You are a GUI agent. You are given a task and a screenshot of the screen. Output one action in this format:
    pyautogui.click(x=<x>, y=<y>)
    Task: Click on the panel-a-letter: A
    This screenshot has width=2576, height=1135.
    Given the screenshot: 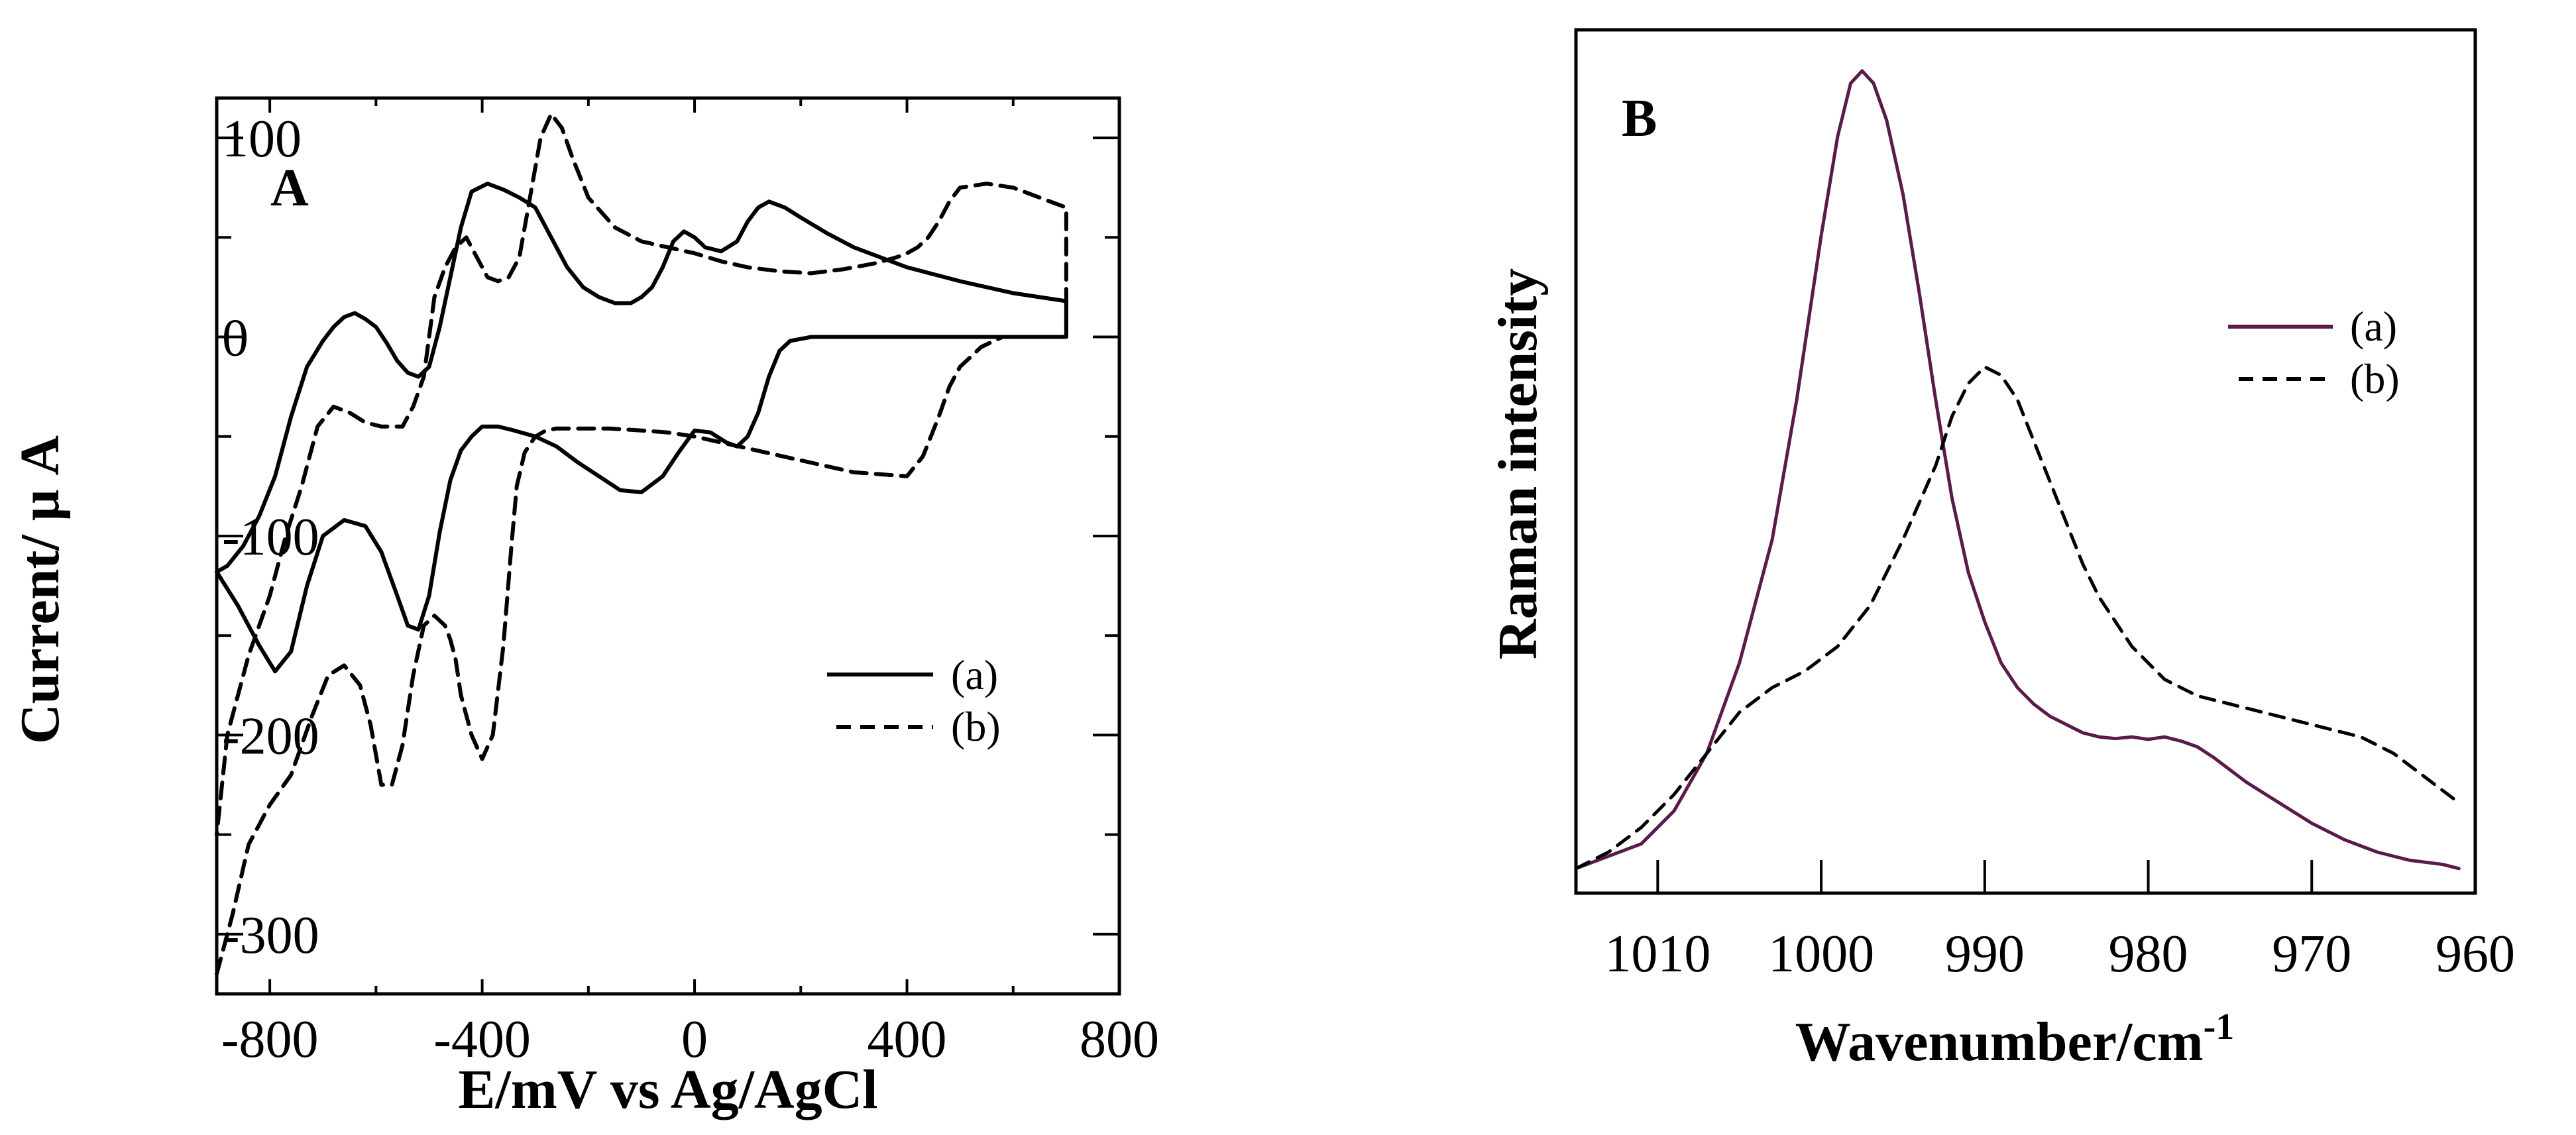 What is the action you would take?
    pyautogui.click(x=290, y=188)
    